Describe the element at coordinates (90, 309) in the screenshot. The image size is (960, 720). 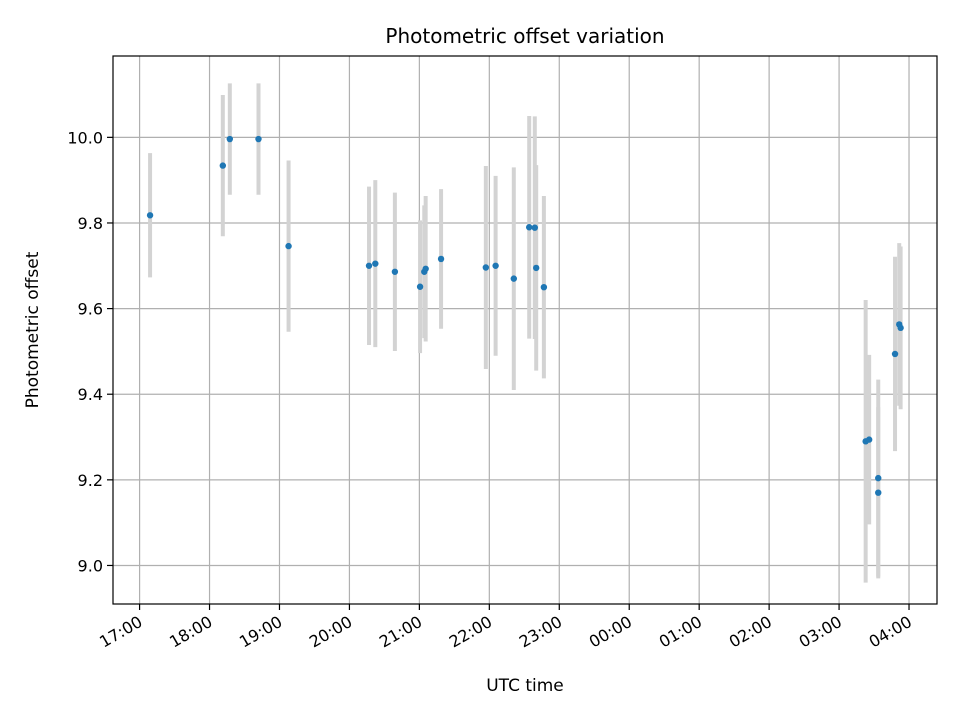
I see `y-tick-label: 9.6` at that location.